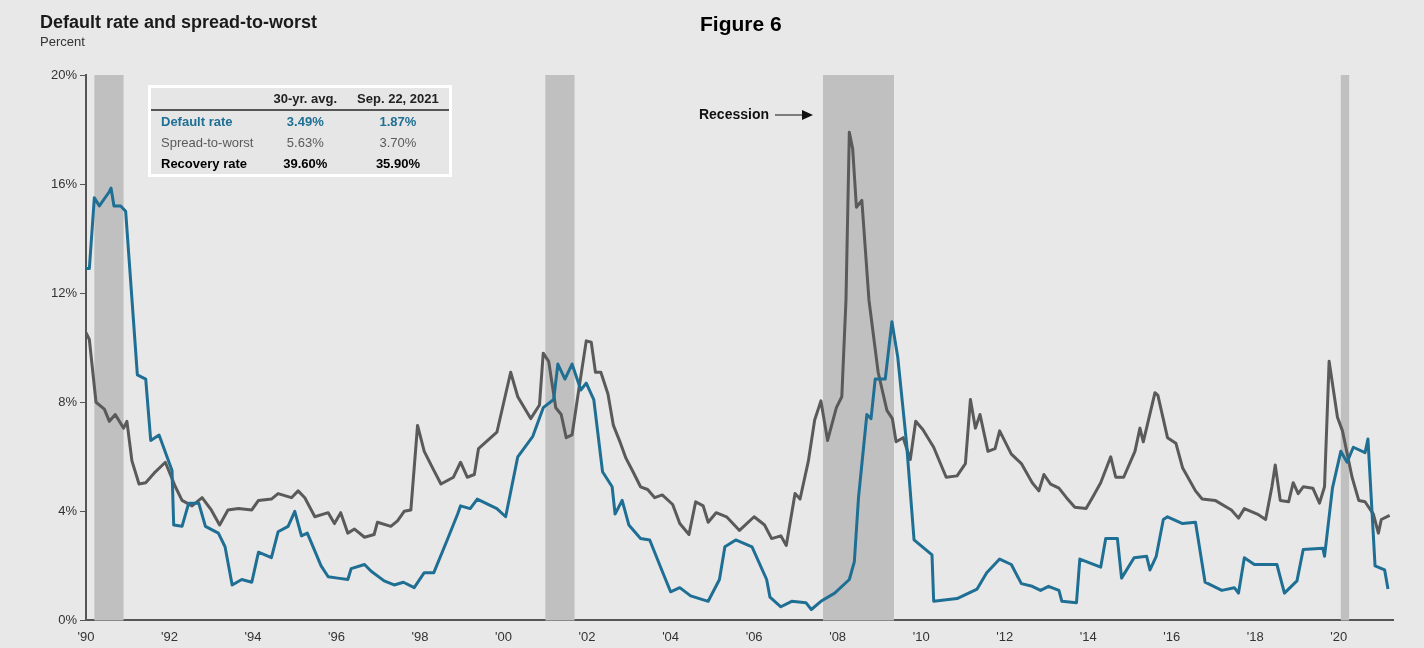  What do you see at coordinates (207, 143) in the screenshot?
I see `text: Spread-to-worst` at bounding box center [207, 143].